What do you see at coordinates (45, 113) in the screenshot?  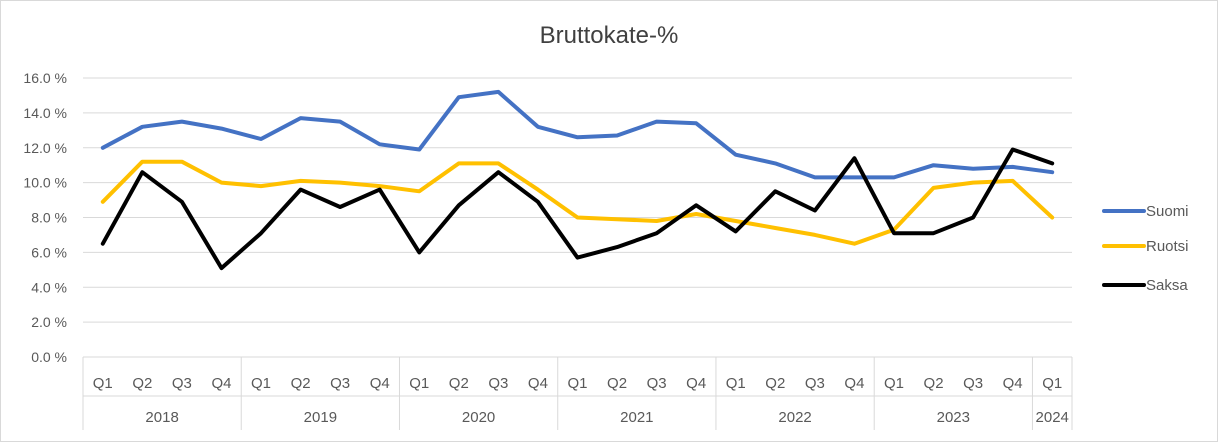 I see `y-tick-label: 14.0 %` at bounding box center [45, 113].